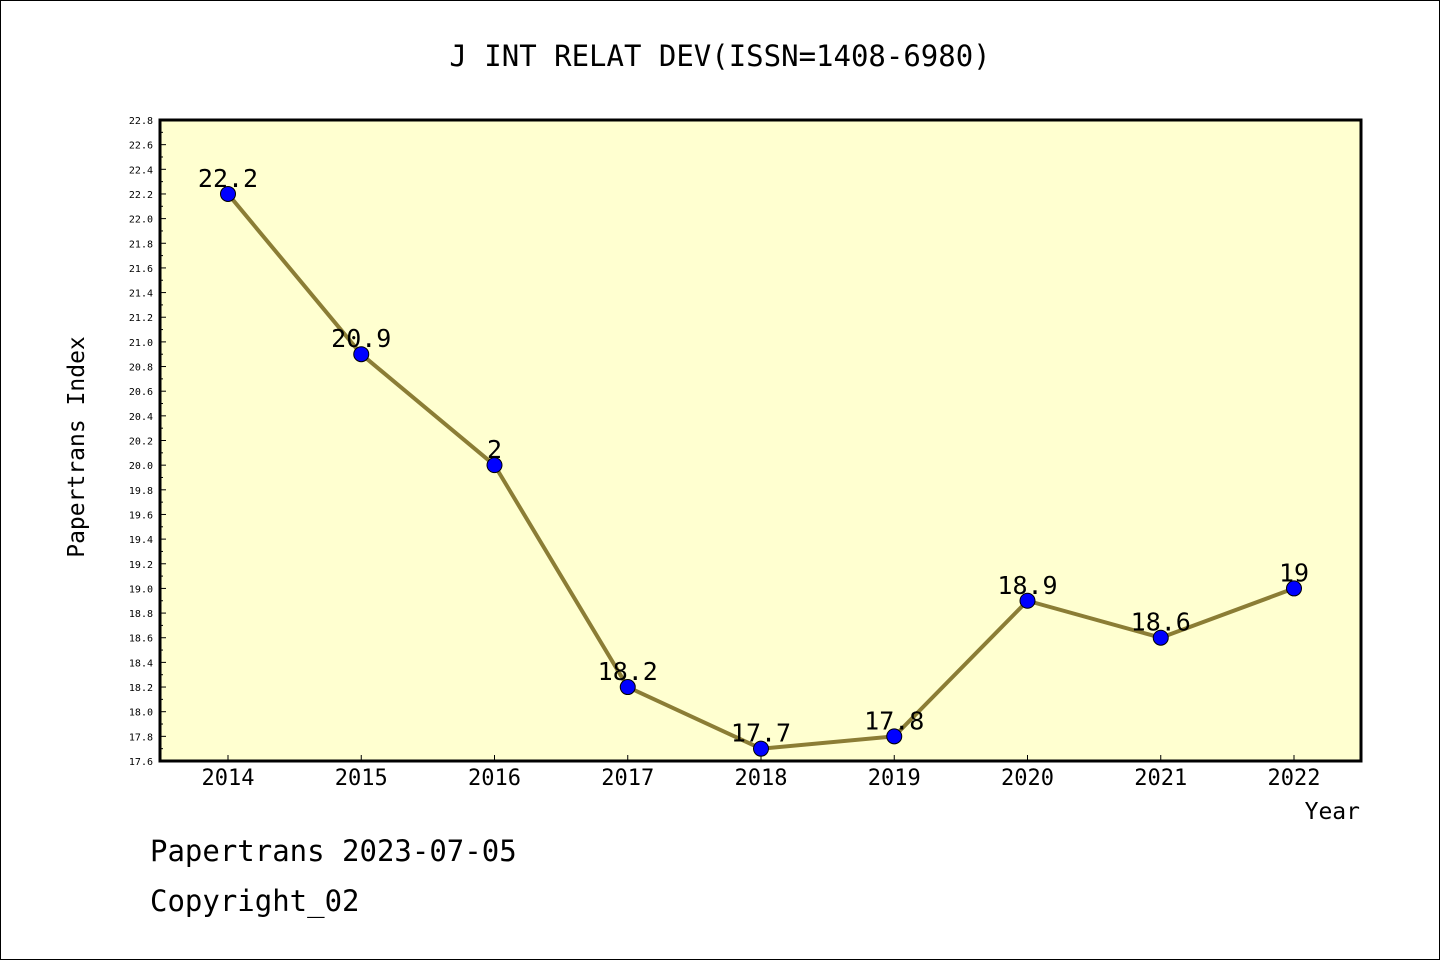 The image size is (1440, 960). I want to click on y-tick-label: 21.0, so click(141, 343).